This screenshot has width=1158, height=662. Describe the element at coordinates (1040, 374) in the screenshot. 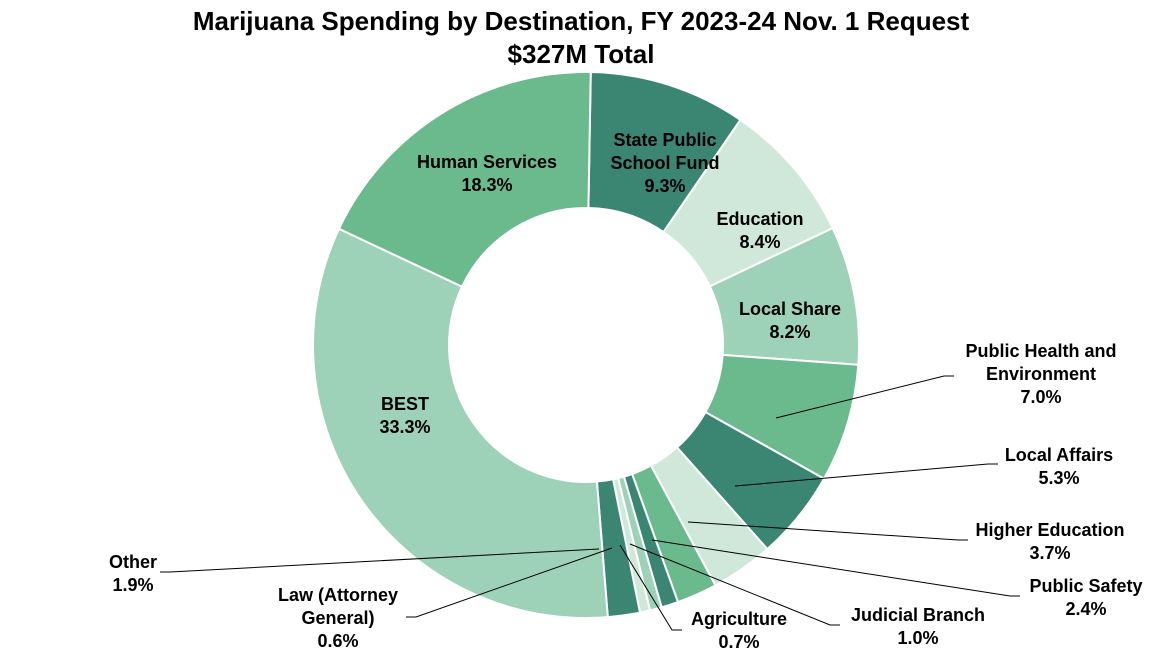

I see `slice-label-public-health-and-environment: Public Health and Environment 7.0%` at that location.